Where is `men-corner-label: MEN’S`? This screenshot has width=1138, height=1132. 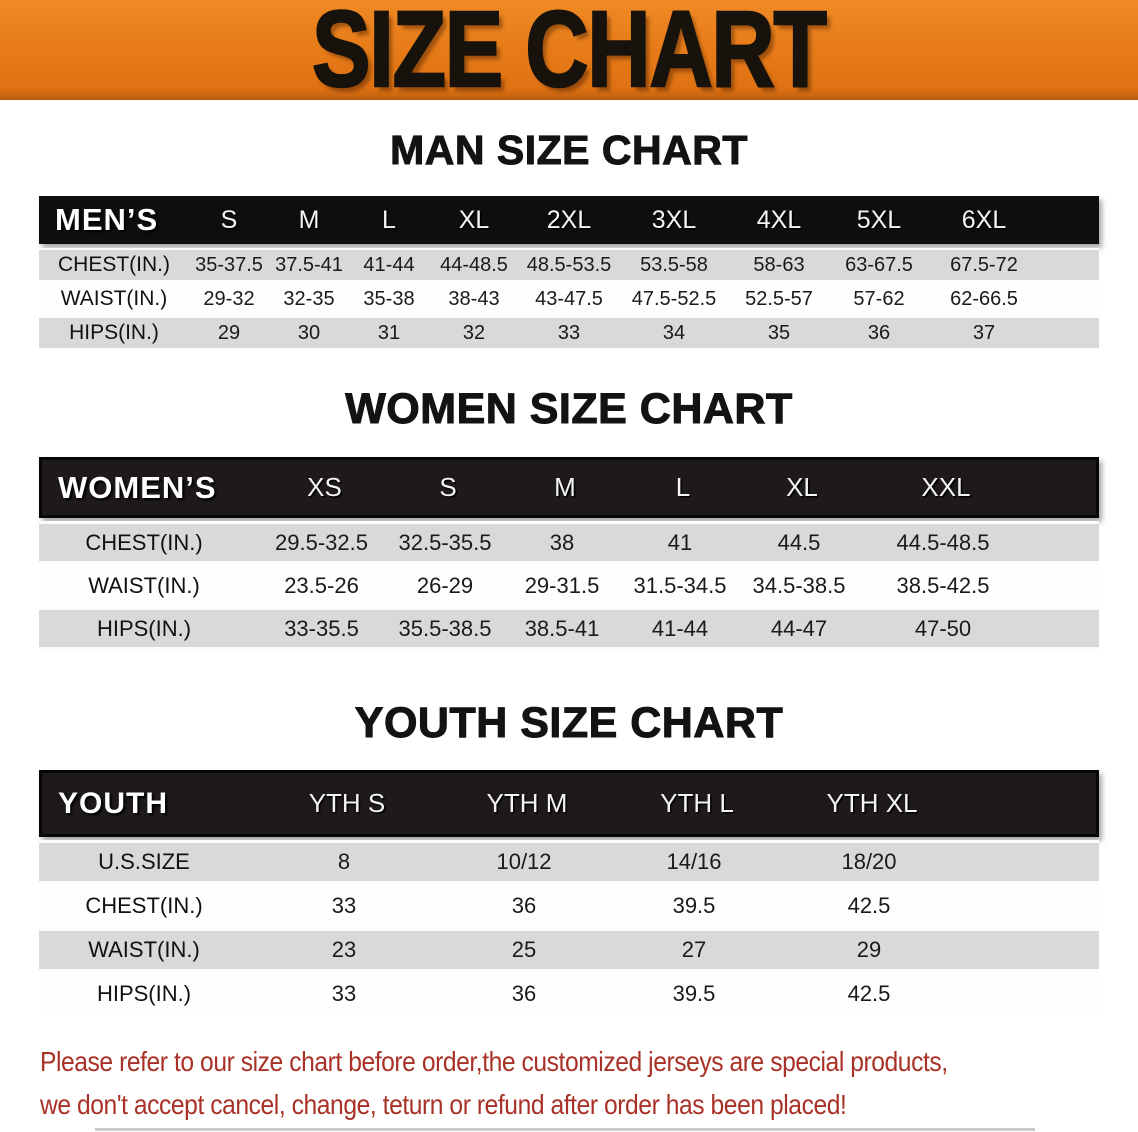
men-corner-label: MEN’S is located at coordinates (107, 219).